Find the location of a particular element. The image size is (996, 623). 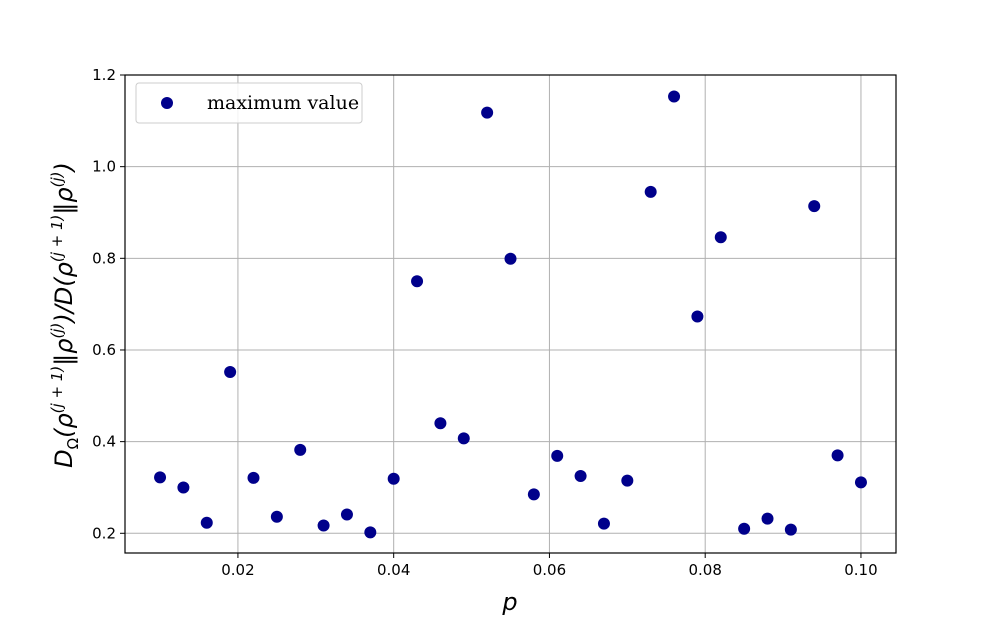

legend: maximum value is located at coordinates (249, 103).